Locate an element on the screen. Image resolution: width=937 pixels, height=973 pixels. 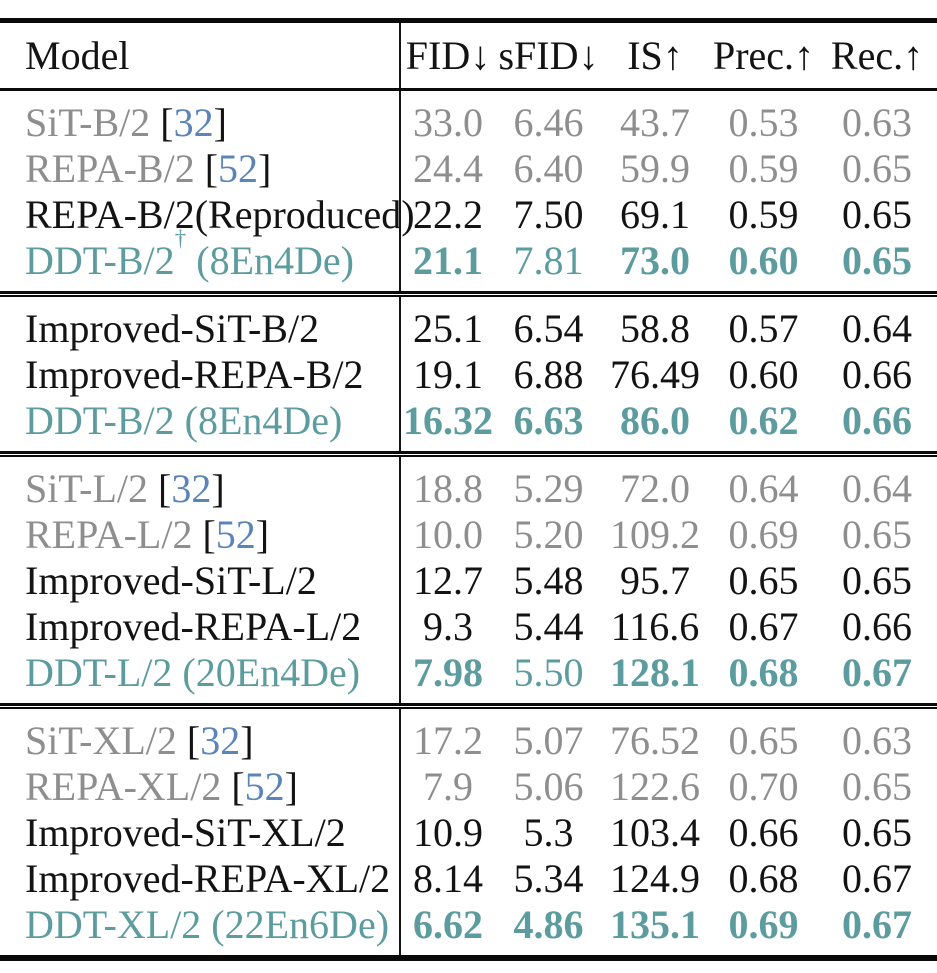
cell-sfid: 6.88 is located at coordinates (548, 374).